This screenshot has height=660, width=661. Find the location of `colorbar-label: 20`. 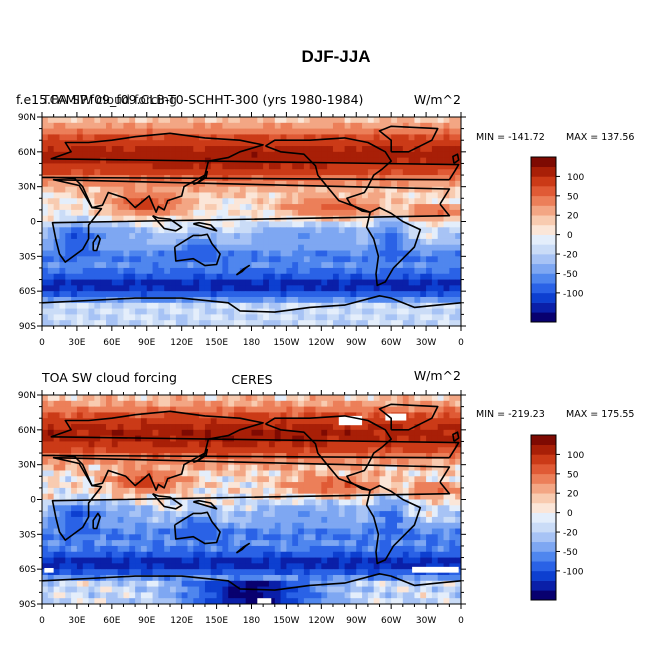

colorbar-label: 20 is located at coordinates (573, 217).